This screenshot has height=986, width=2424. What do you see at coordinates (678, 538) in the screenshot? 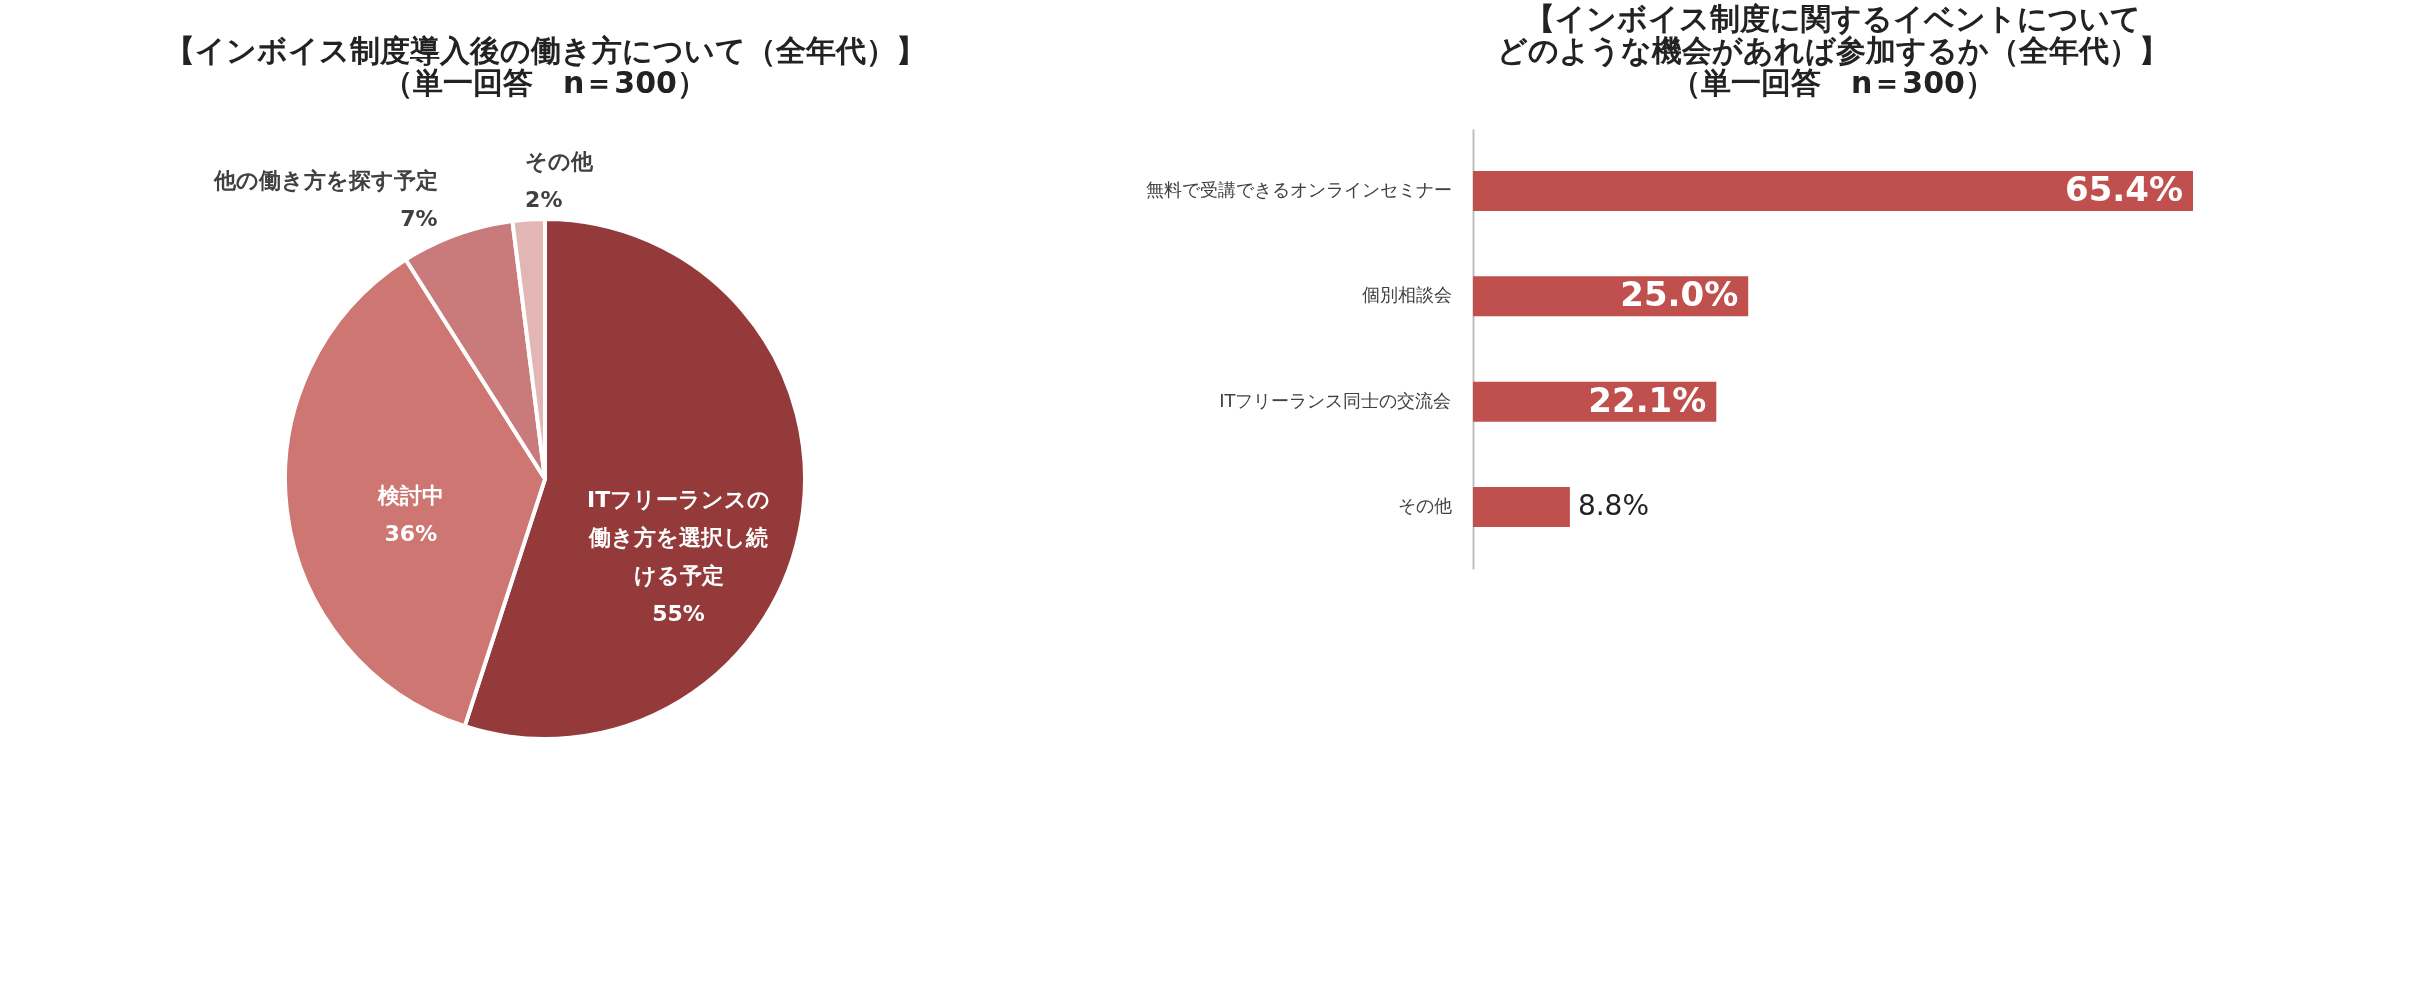
I see `slice-label: ITフリーランスの働き方を選択し続ける予定` at bounding box center [678, 538].